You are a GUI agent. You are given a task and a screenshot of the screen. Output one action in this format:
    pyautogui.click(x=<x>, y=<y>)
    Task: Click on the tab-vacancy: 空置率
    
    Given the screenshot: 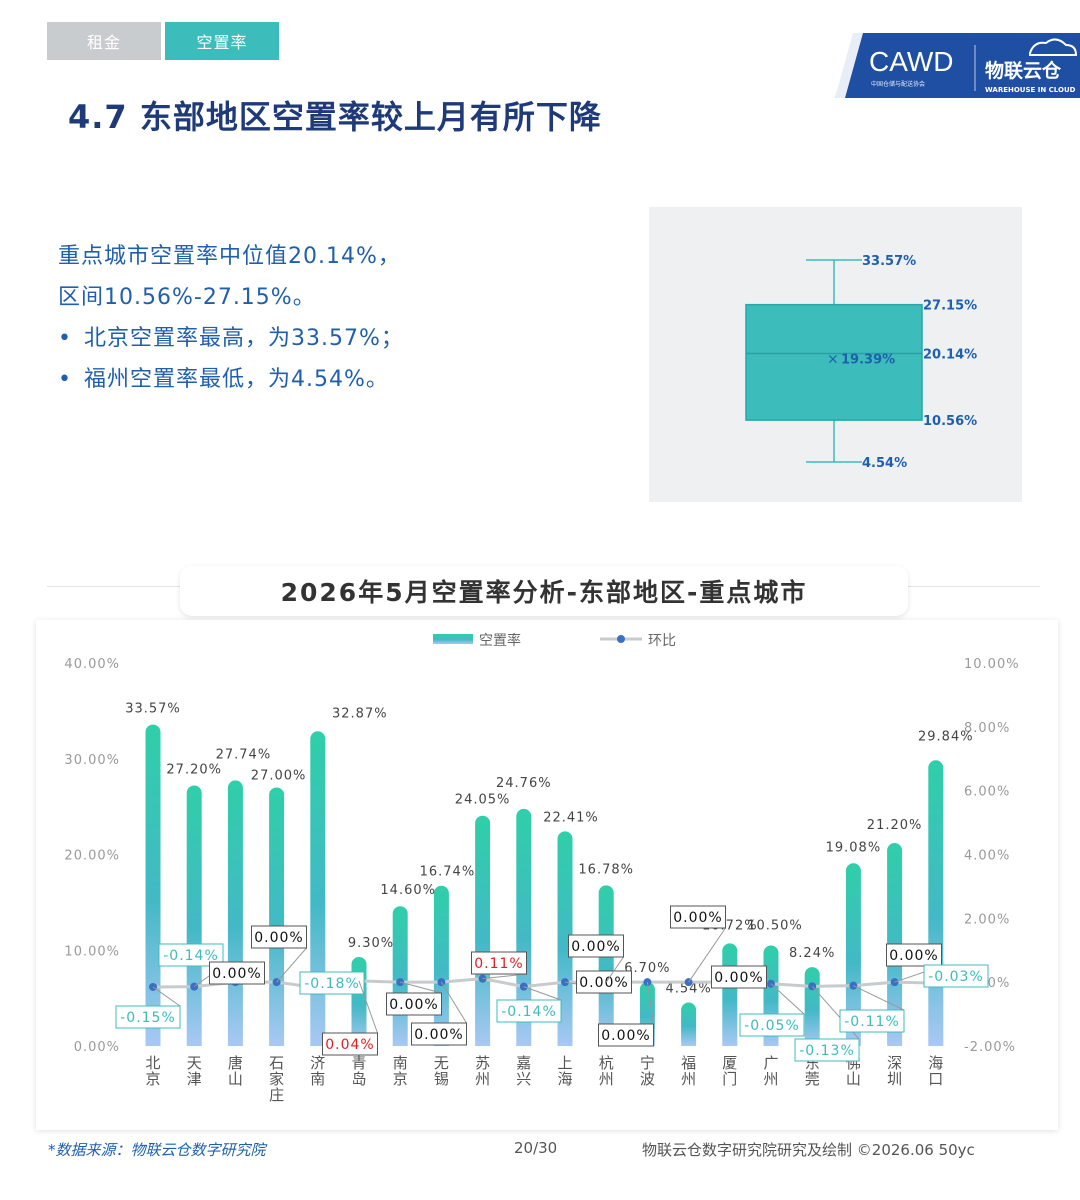 What is the action you would take?
    pyautogui.click(x=222, y=41)
    